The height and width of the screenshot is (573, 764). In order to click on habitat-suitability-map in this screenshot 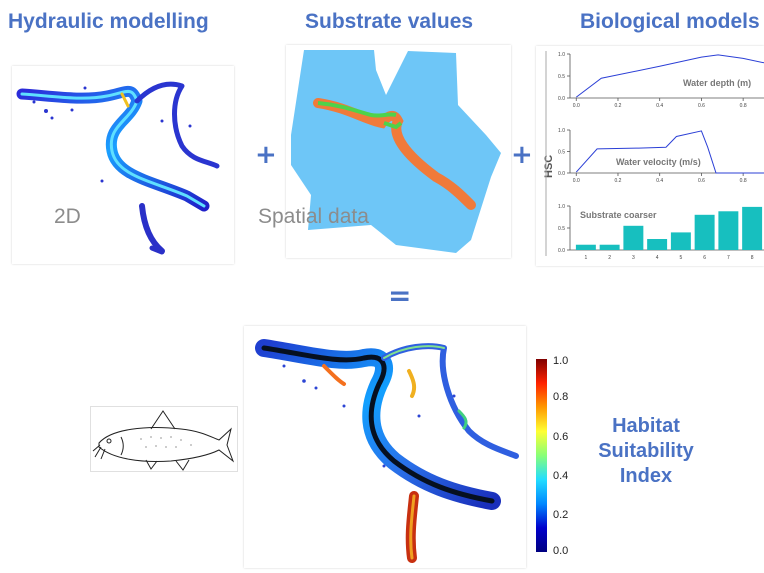, I will do `click(387, 451)`.